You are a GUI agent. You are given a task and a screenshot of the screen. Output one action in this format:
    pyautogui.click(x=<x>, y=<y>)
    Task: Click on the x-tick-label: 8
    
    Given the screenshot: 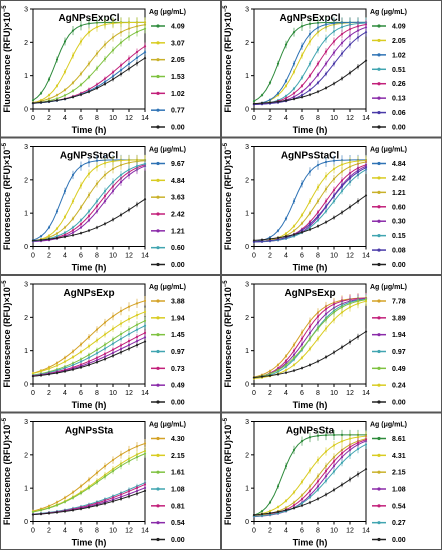 What is the action you would take?
    pyautogui.click(x=318, y=118)
    